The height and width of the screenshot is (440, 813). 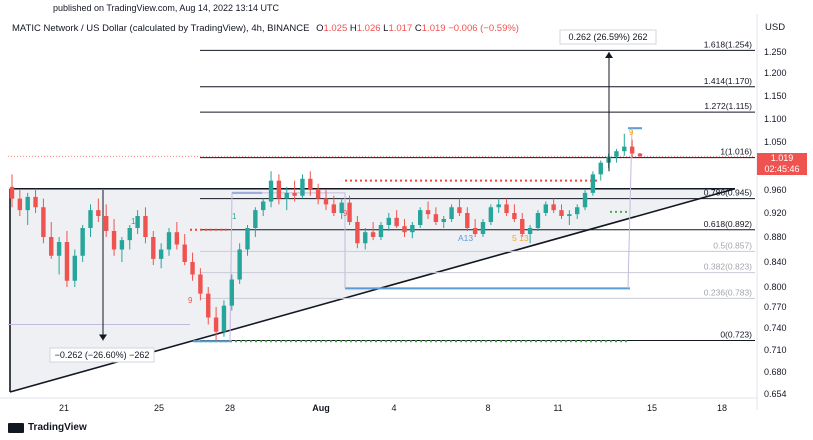 I want to click on y-axis-tick: 0.880, so click(x=775, y=237).